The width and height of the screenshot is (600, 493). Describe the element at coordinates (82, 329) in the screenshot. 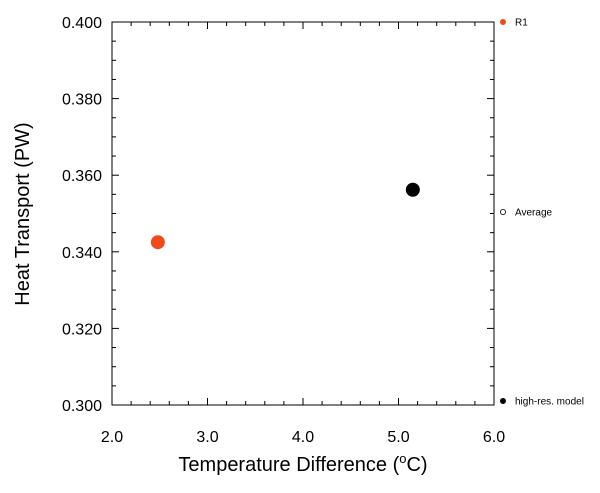

I see `y-tick-label: 0.320` at that location.